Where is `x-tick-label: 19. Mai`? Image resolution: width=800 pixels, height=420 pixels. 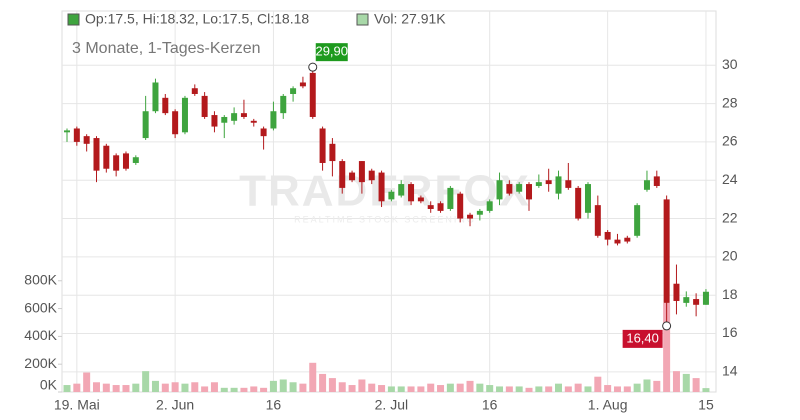
x-tick-label: 19. Mai is located at coordinates (77, 405).